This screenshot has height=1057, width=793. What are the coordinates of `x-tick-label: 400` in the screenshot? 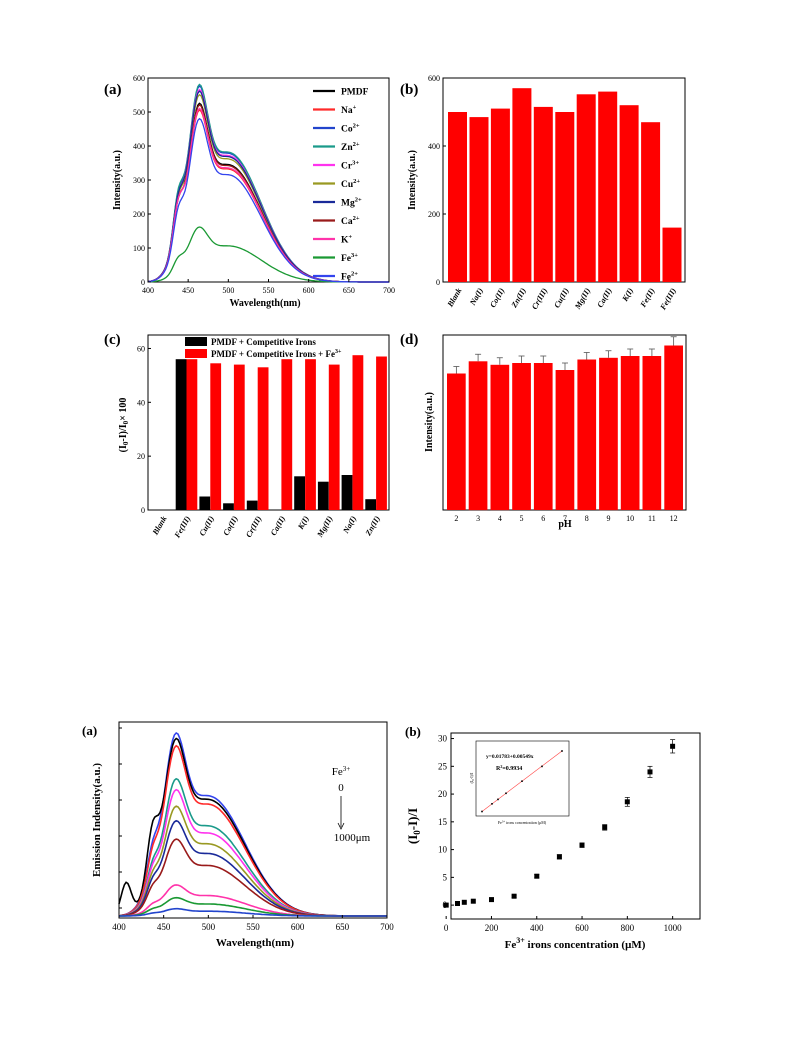 It's located at (537, 928).